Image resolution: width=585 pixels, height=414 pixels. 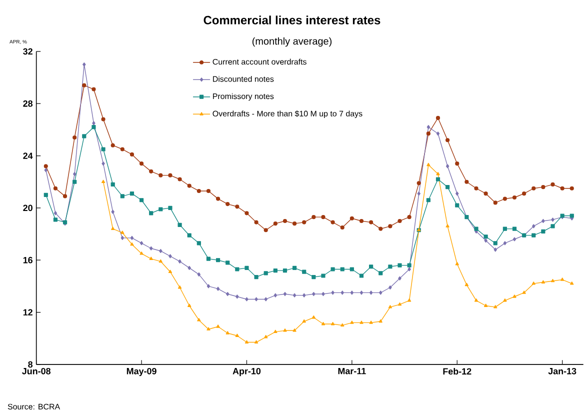 I want to click on chart-title: Commercial lines interest rates, so click(x=292, y=20).